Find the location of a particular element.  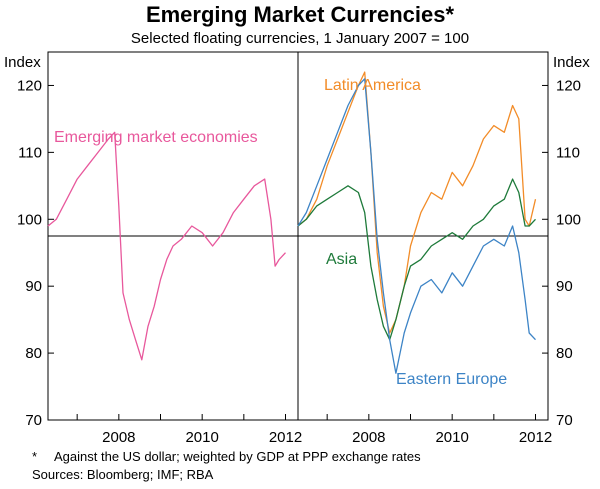

y-tick-label-left-70: 70 is located at coordinates (33, 420).